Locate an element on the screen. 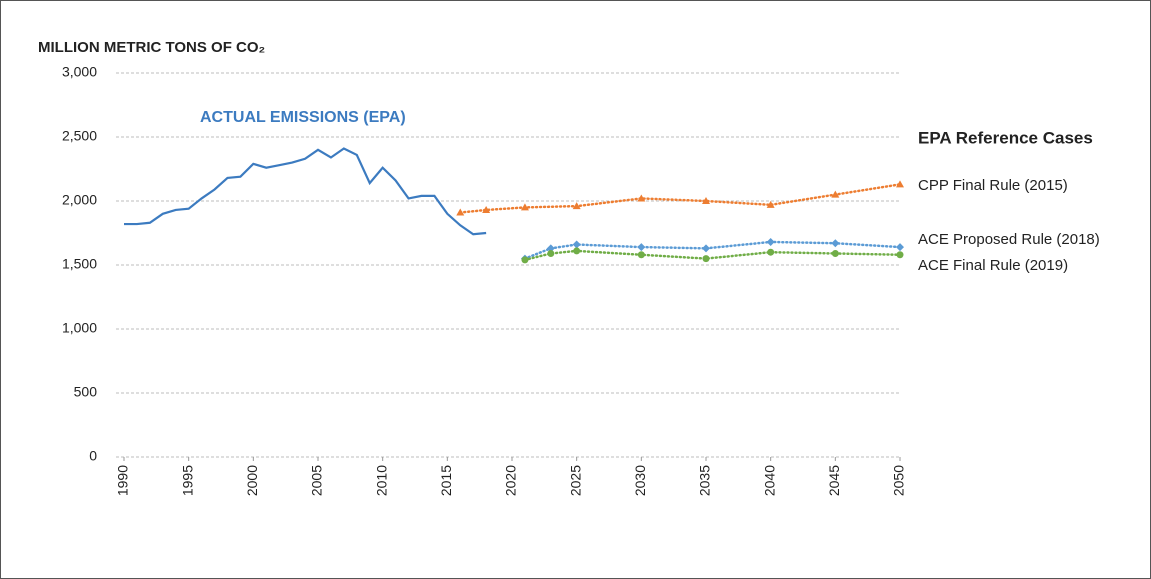  x-tick-label: 2025 is located at coordinates (575, 480).